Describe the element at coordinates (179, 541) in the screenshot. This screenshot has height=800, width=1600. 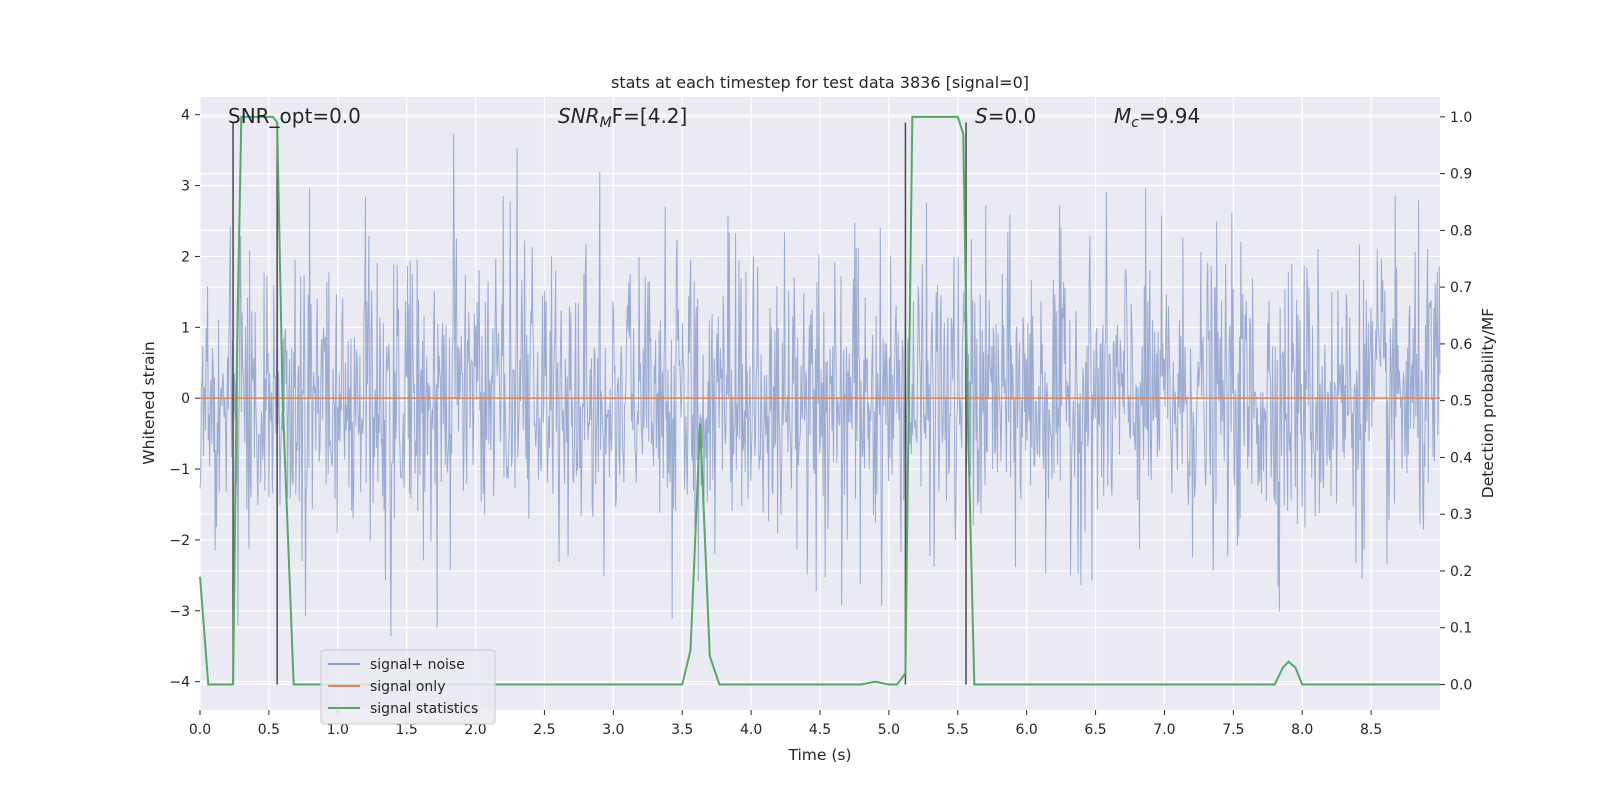
I see `y-tick-label: −2` at that location.